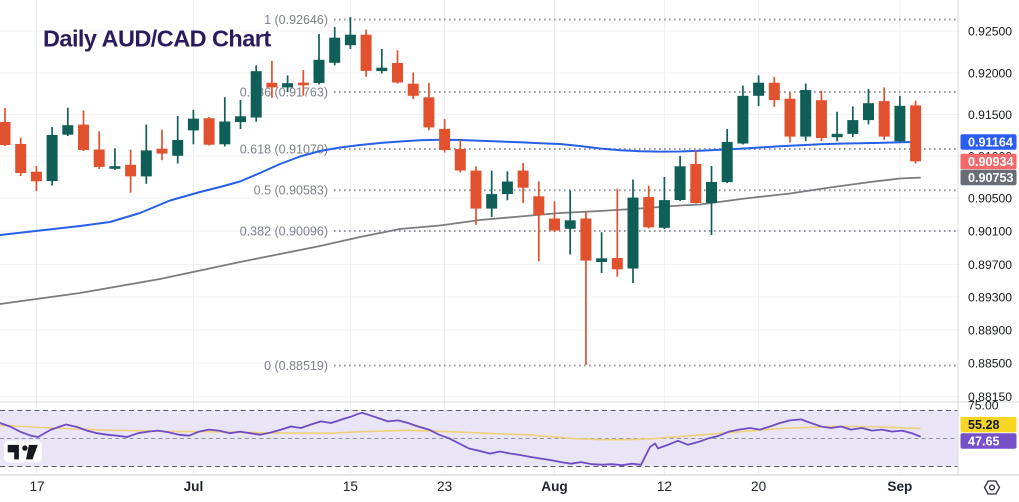 Image resolution: width=1019 pixels, height=502 pixels. Describe the element at coordinates (284, 149) in the screenshot. I see `svg-text: 0.618 (0.91070)` at that location.